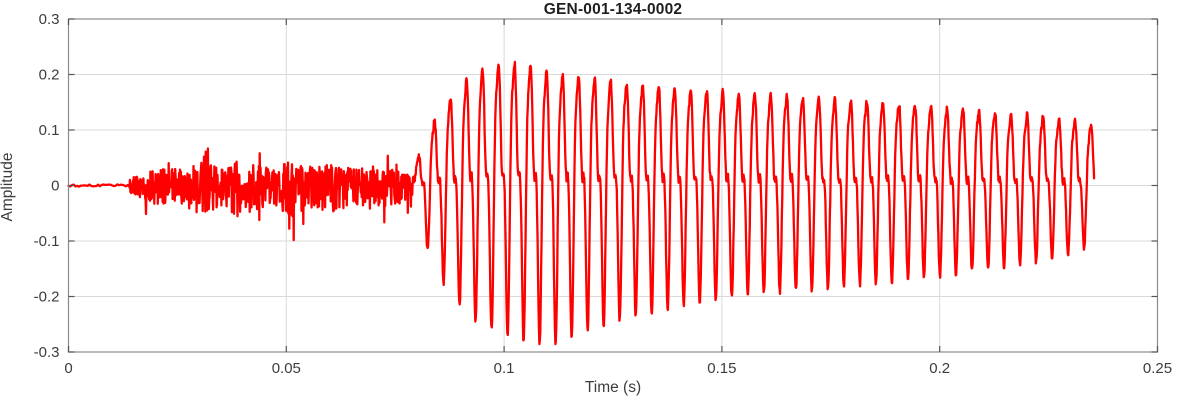 Image resolution: width=1182 pixels, height=404 pixels. Describe the element at coordinates (613, 9) in the screenshot. I see `chart-title: GEN-001-134-0002` at that location.